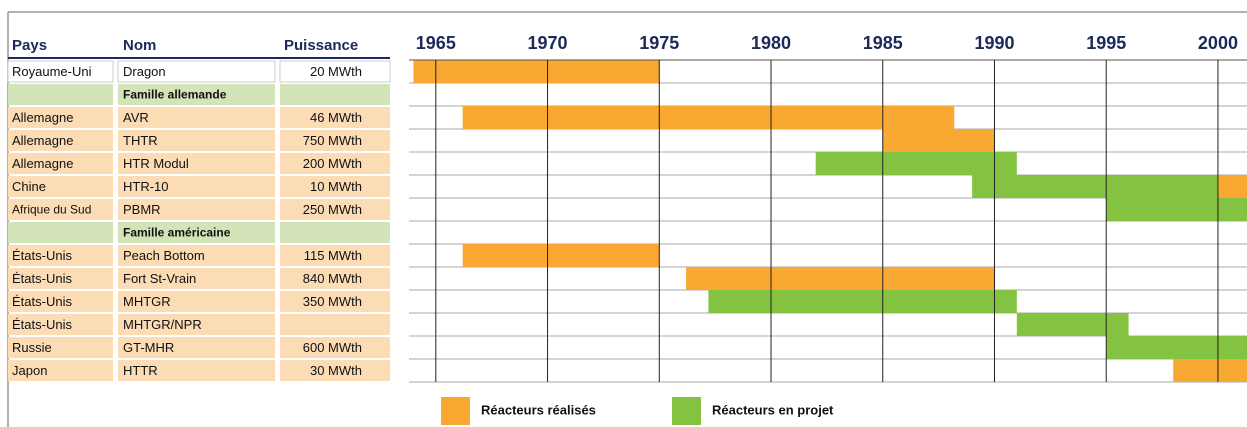 This screenshot has height=427, width=1247. What do you see at coordinates (164, 255) in the screenshot?
I see `reactor-name: Peach Bottom` at bounding box center [164, 255].